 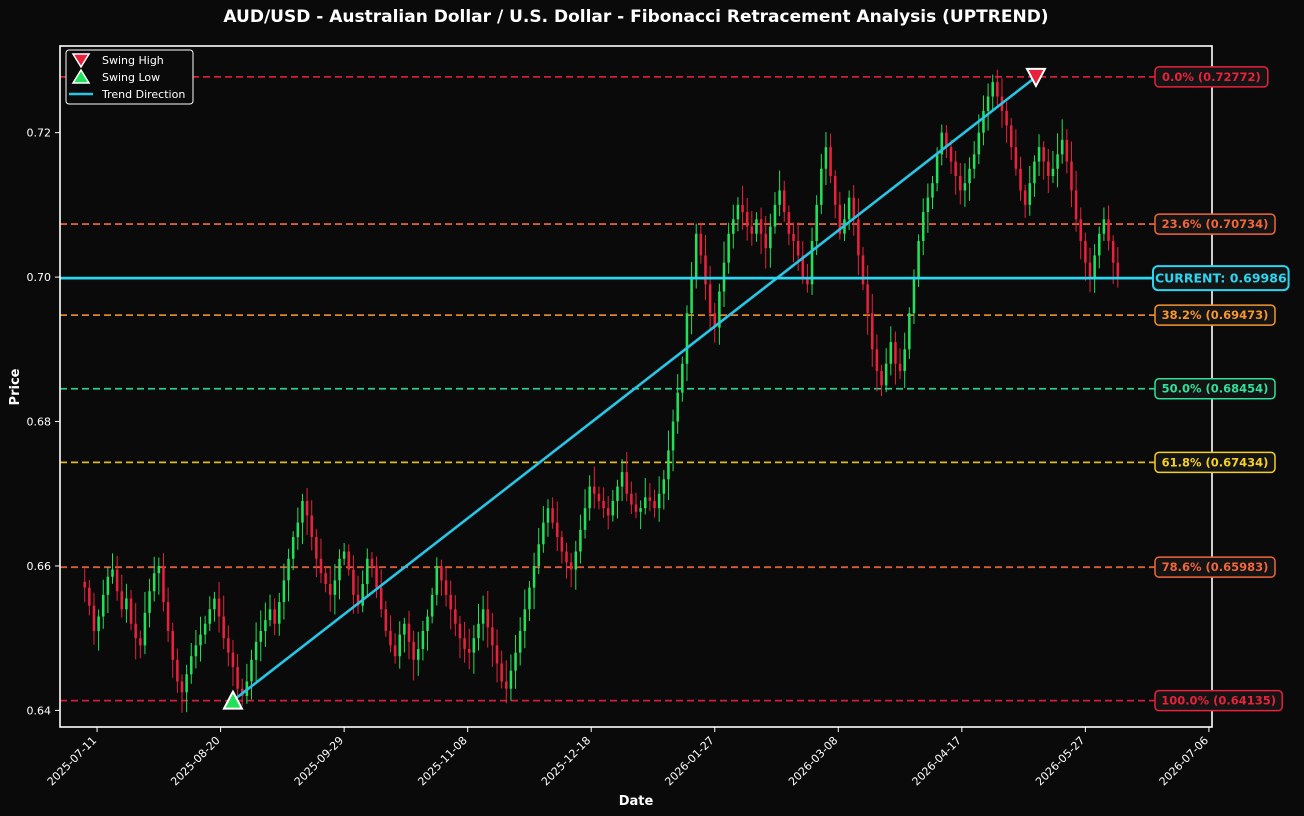 What do you see at coordinates (81, 76) in the screenshot?
I see `legend-swing-low-icon` at bounding box center [81, 76].